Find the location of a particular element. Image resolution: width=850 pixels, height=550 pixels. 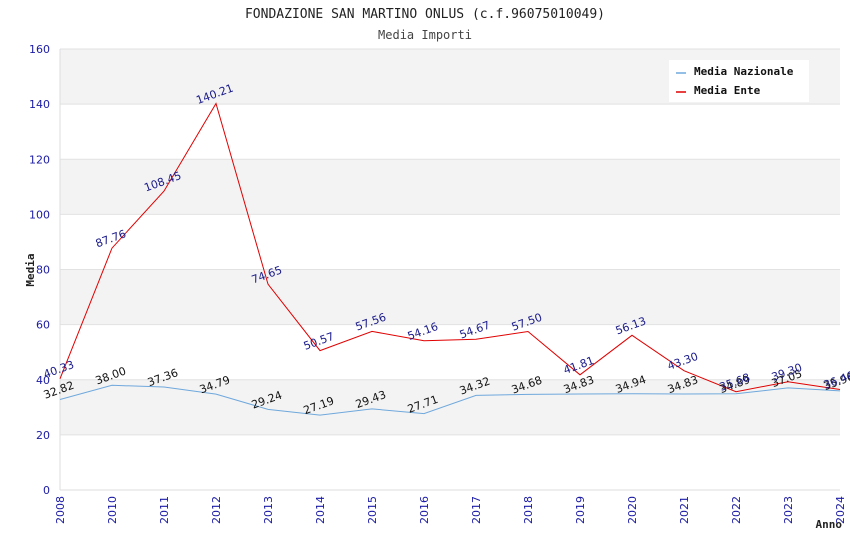

legend-box is located at coordinates (739, 81).